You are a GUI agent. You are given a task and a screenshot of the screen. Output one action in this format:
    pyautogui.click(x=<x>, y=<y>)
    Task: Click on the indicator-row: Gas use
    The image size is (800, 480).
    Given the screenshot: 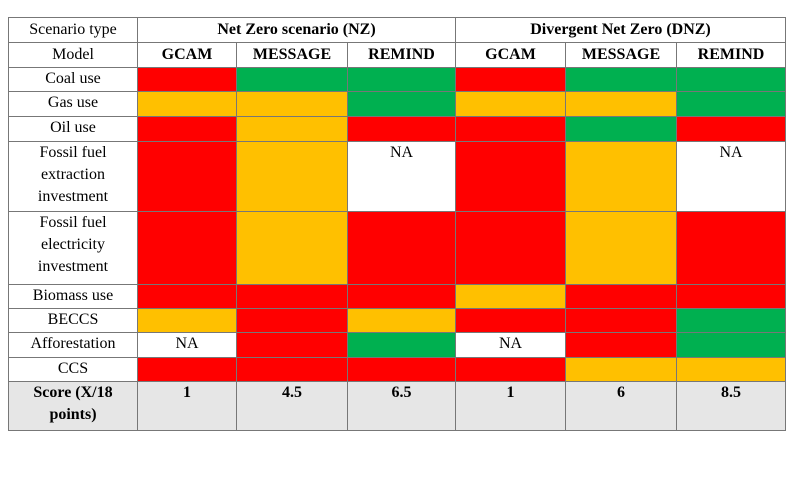 What is the action you would take?
    pyautogui.click(x=397, y=104)
    